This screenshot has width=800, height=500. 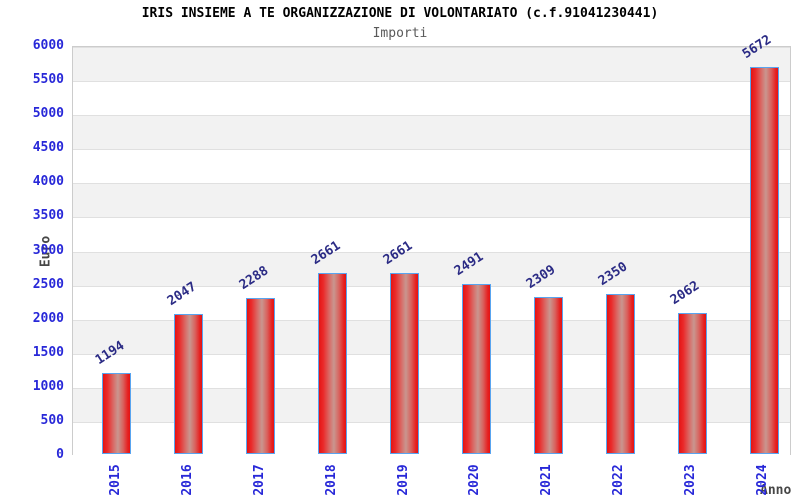 What do you see at coordinates (48, 318) in the screenshot?
I see `y-tick-label: 2000` at bounding box center [48, 318].